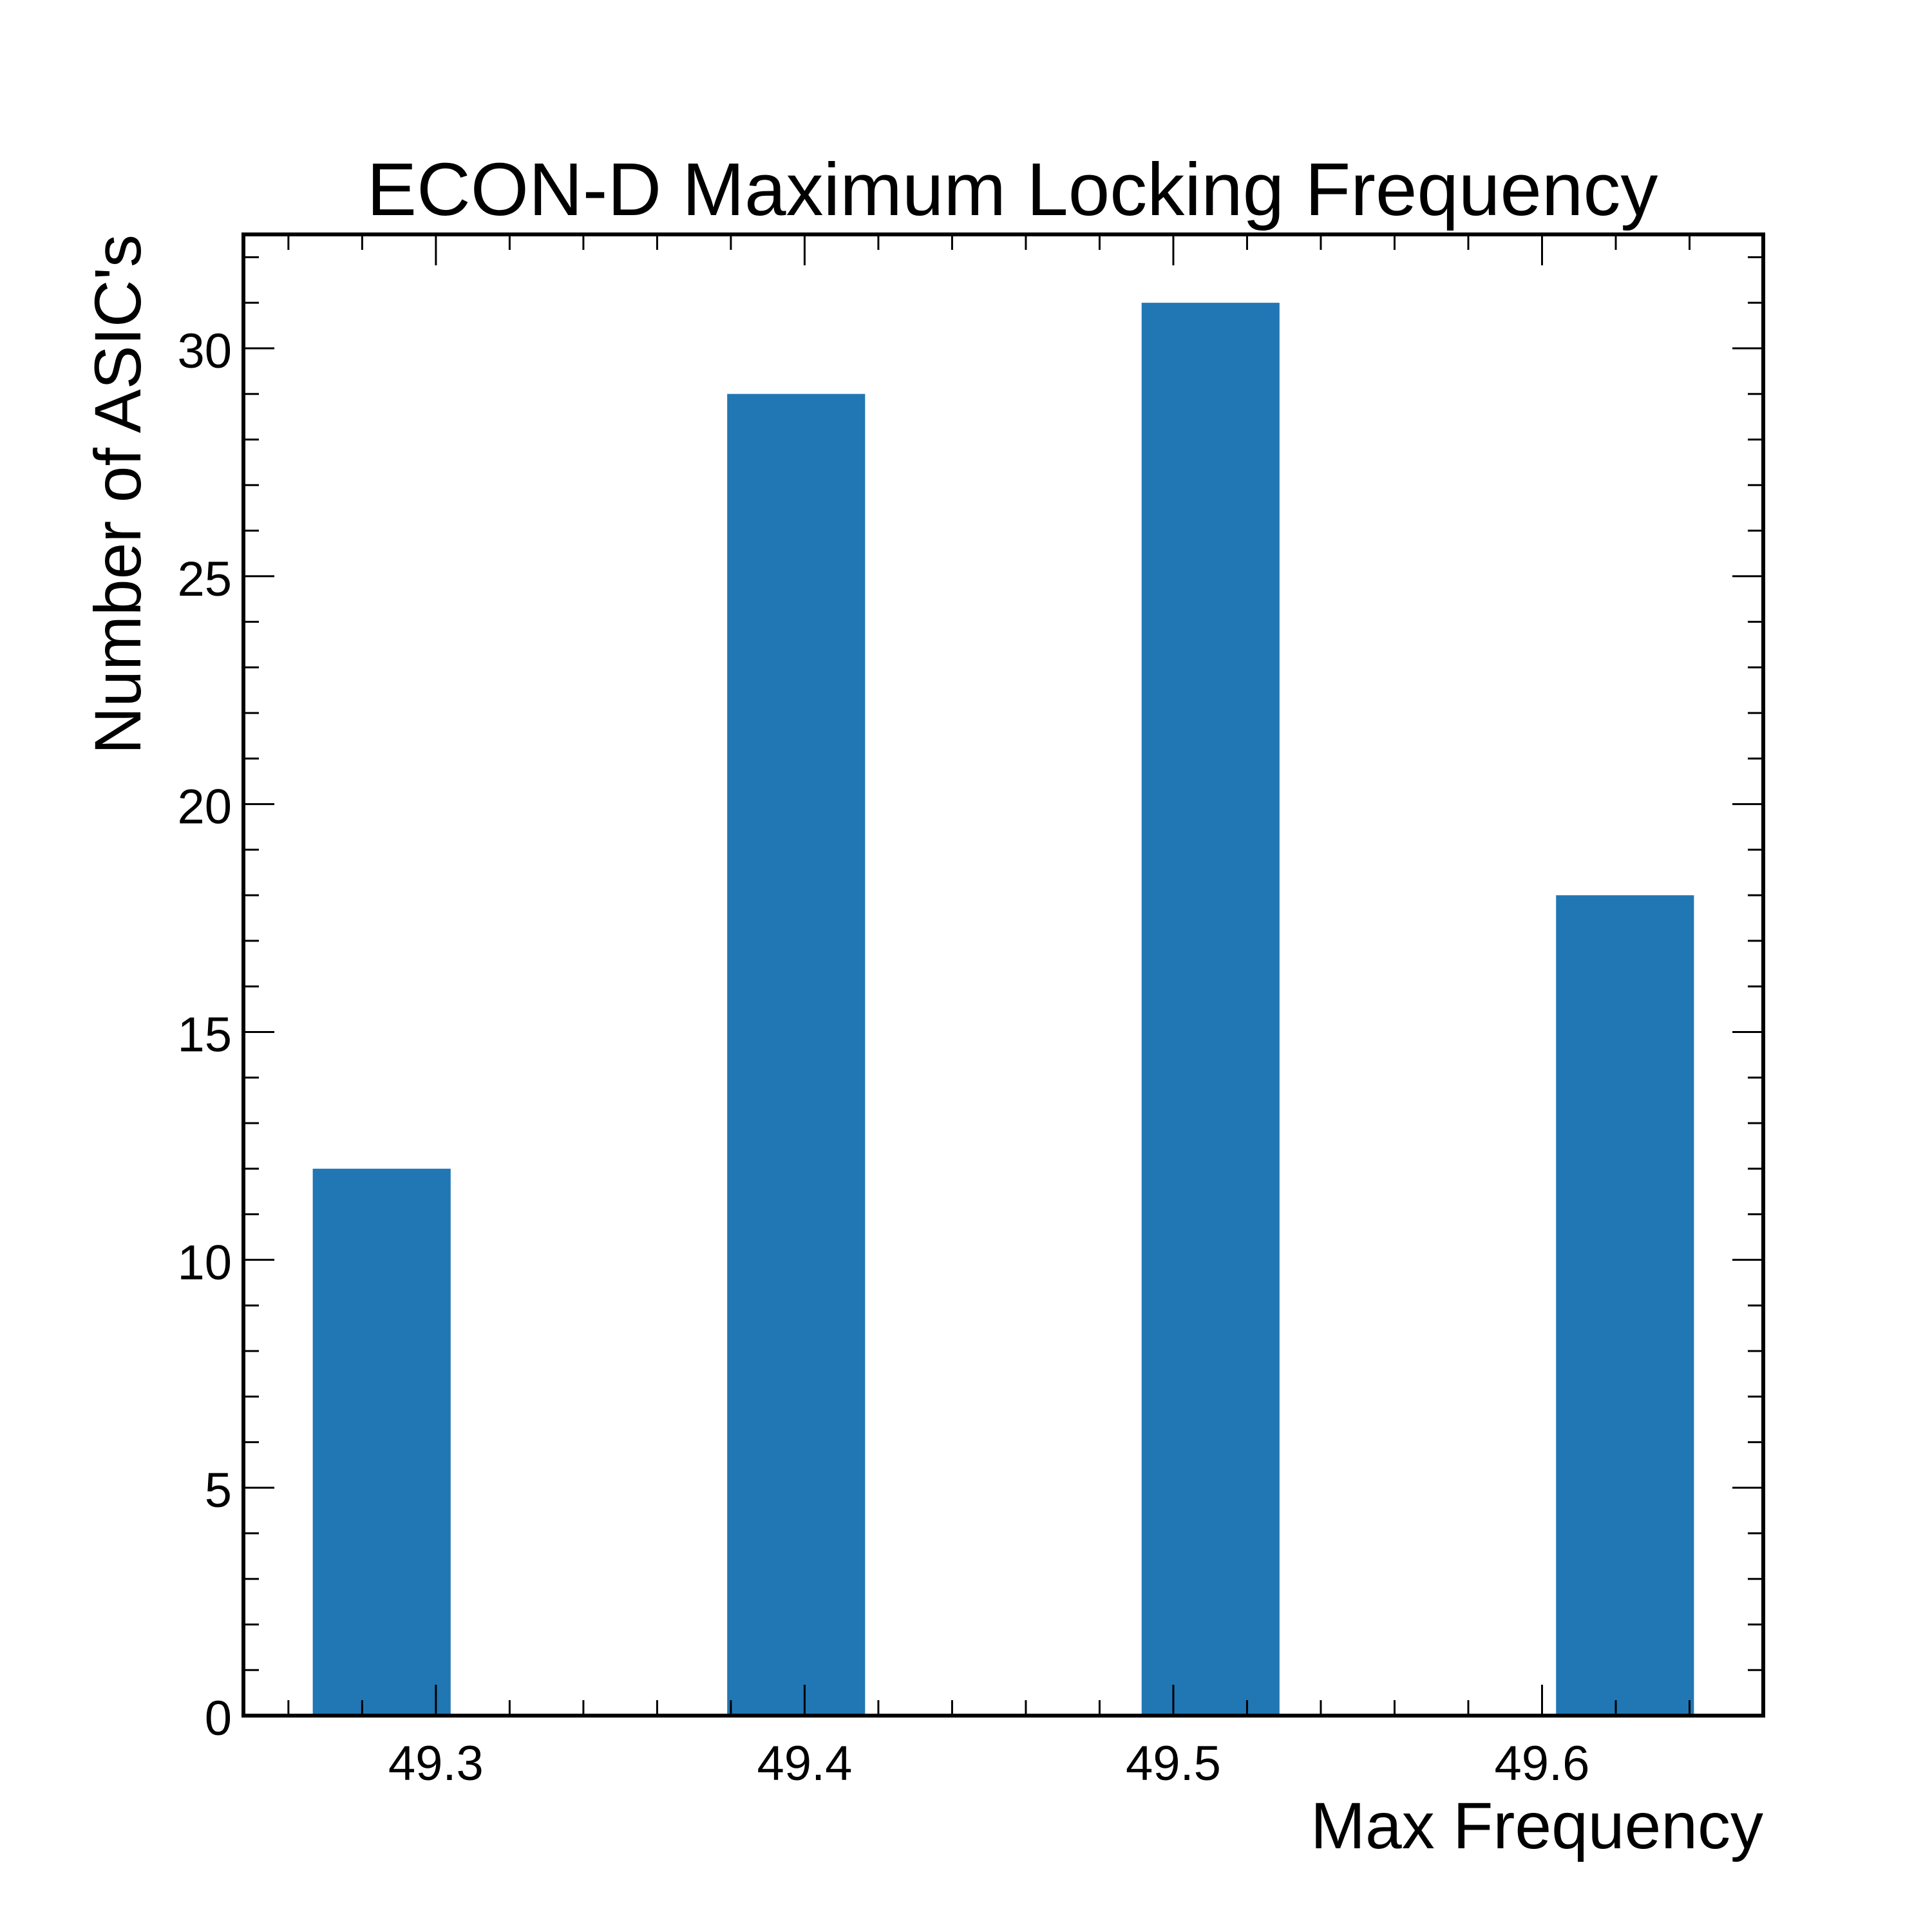  I want to click on chart-title: ECON-D Maximum Locking Frequency, so click(1012, 189).